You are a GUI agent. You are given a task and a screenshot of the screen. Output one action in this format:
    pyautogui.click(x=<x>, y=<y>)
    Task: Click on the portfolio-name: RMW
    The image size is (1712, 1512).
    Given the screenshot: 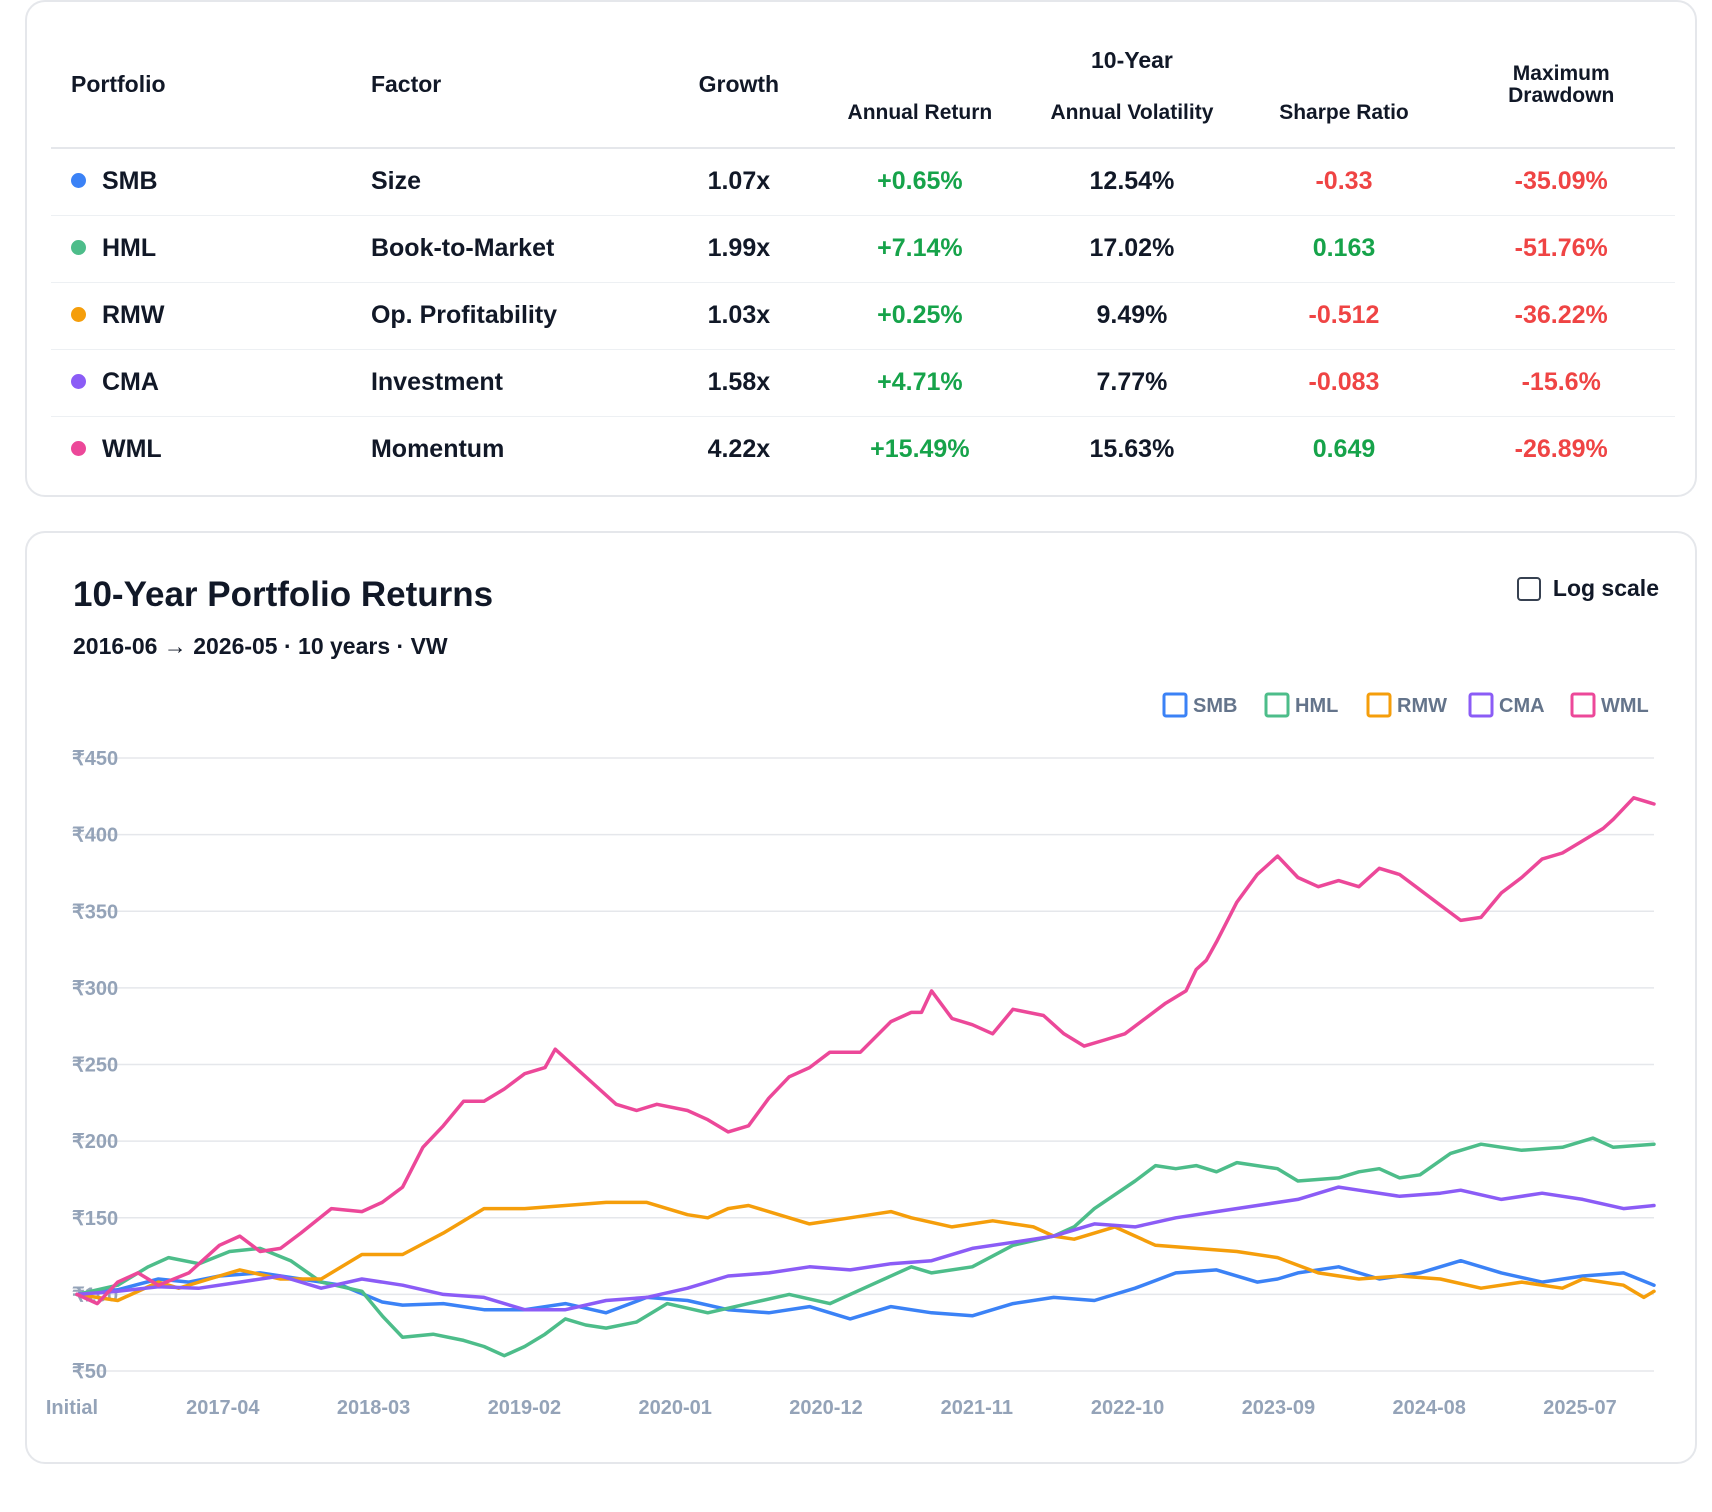 What is the action you would take?
    pyautogui.click(x=133, y=315)
    